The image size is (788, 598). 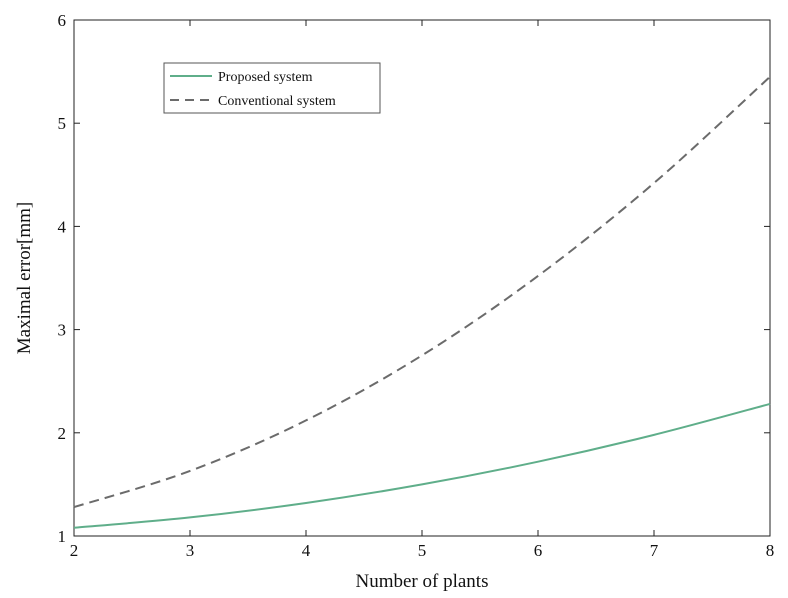 I want to click on y-tick-label: 1, so click(x=62, y=536).